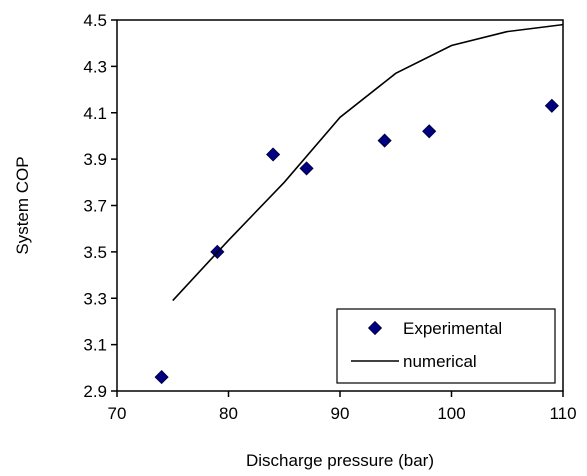 The image size is (587, 476). I want to click on y-tick-label: 3.5, so click(95, 252).